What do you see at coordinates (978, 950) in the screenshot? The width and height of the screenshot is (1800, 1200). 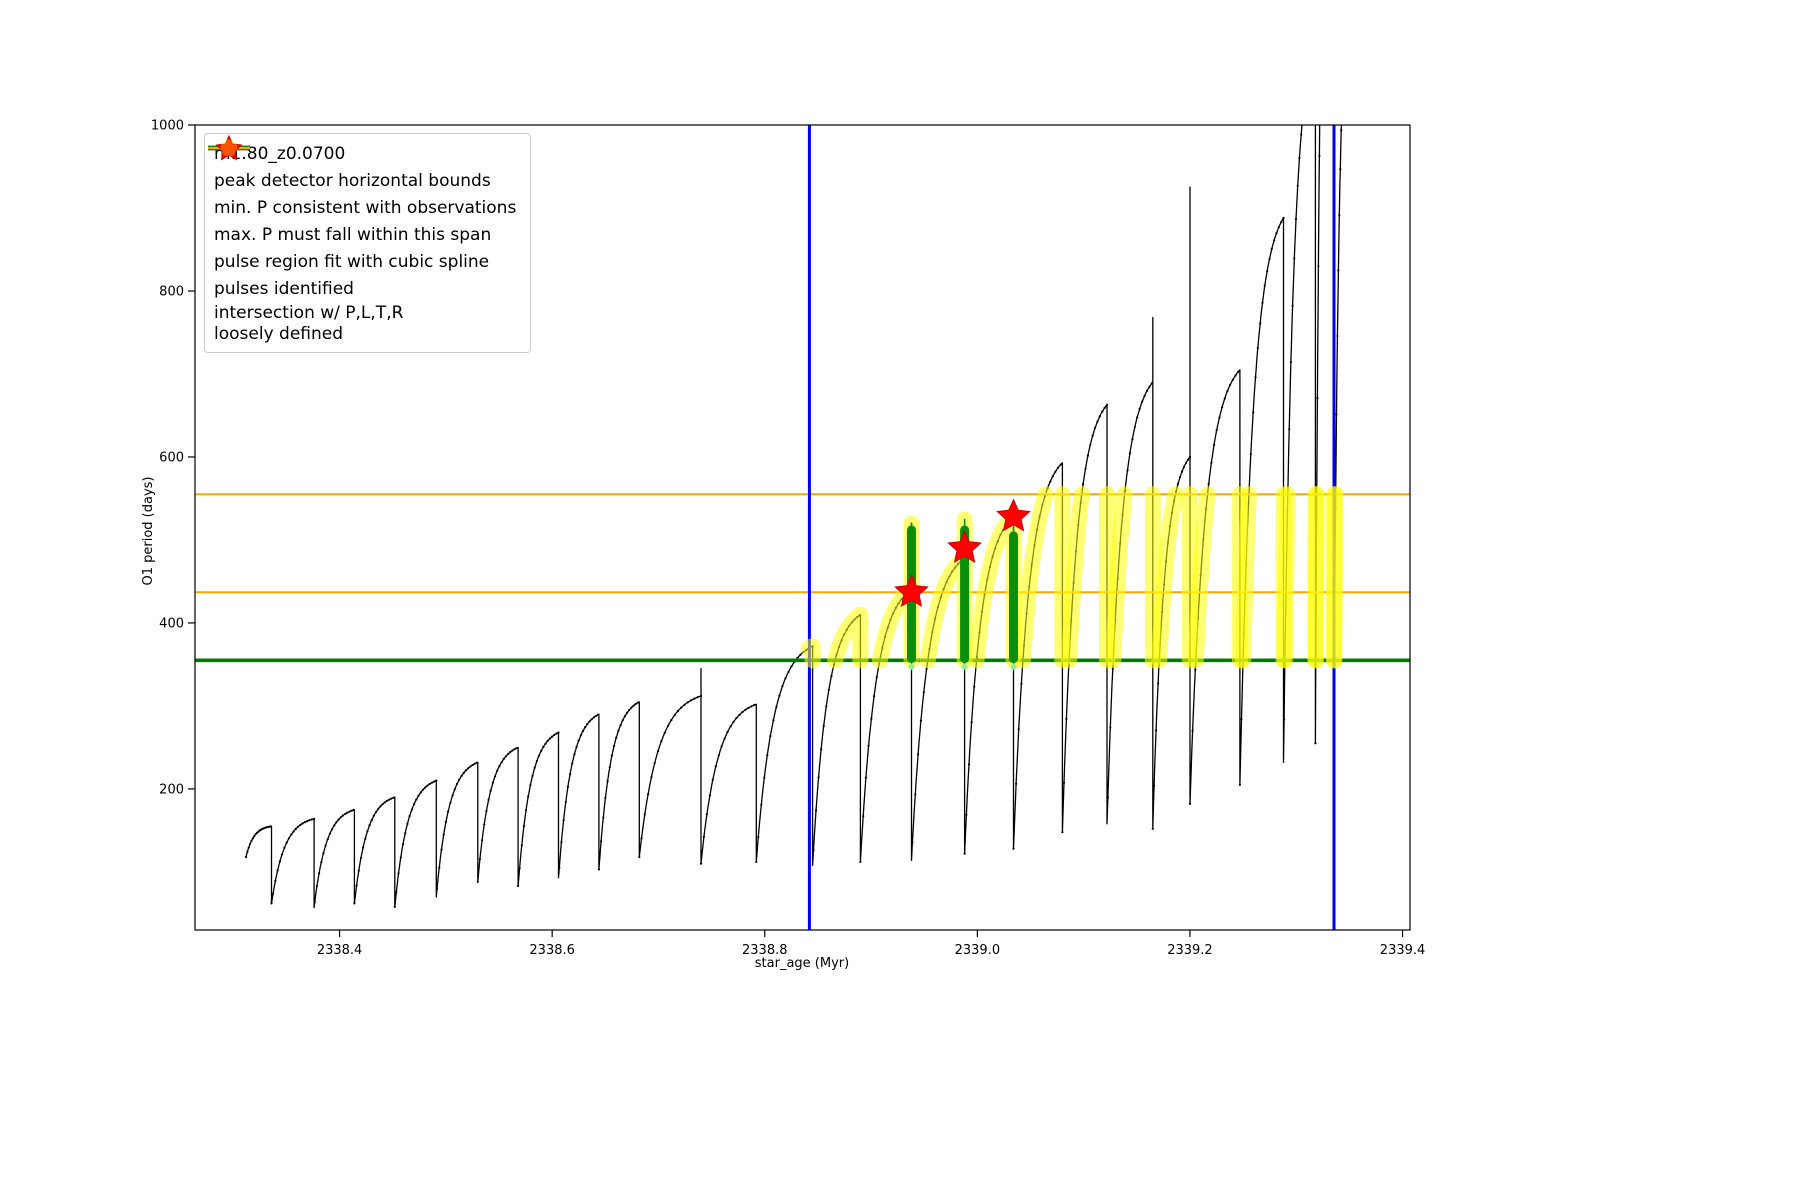 I see `x-tick-label: 2339.0` at bounding box center [978, 950].